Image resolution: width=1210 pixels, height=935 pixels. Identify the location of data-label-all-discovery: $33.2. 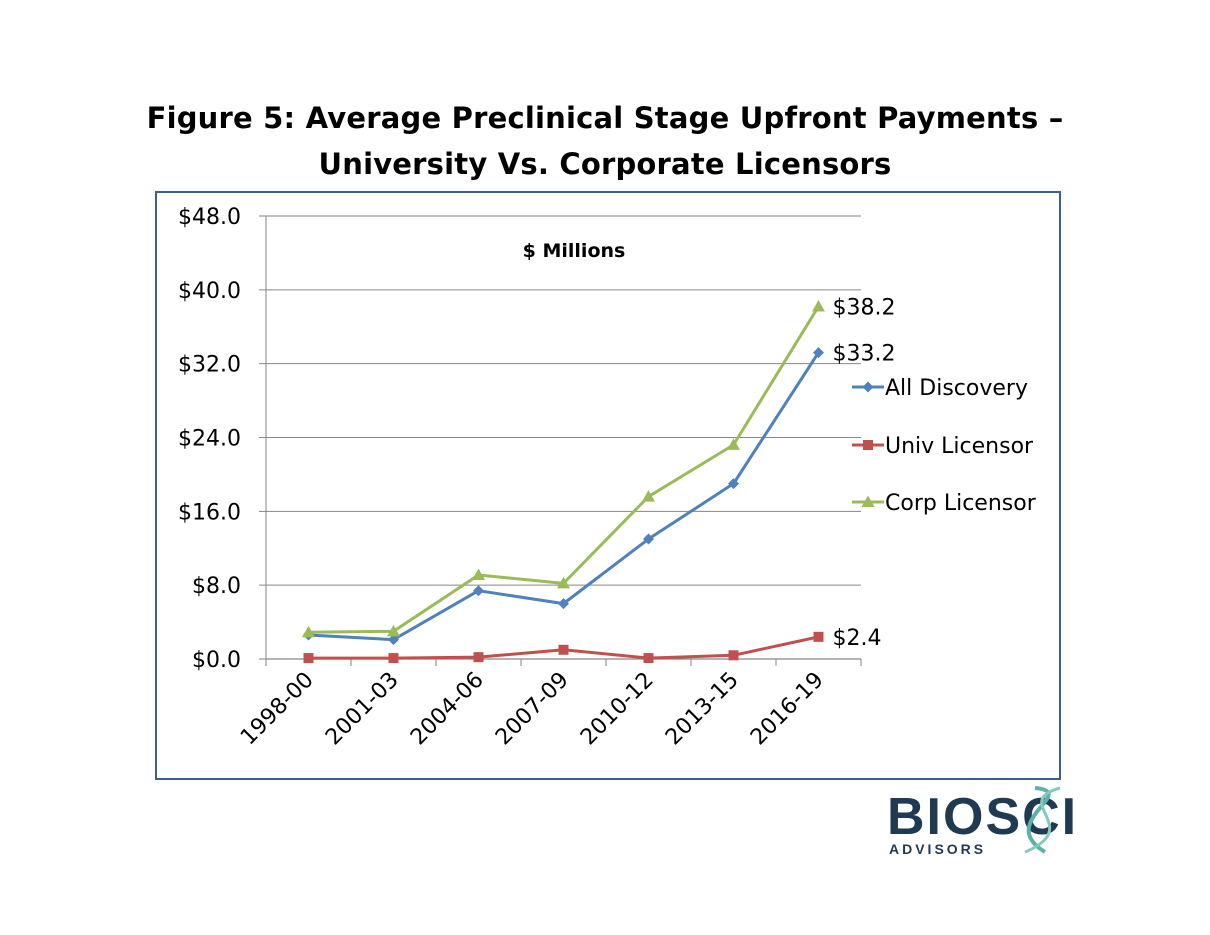
(864, 354).